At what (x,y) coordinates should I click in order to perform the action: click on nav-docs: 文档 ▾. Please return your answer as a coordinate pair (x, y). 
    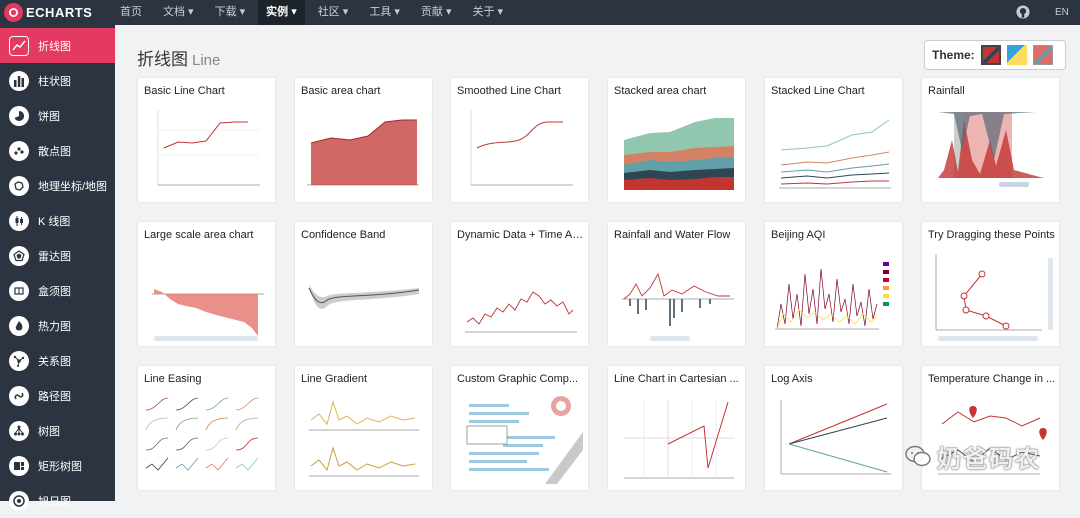
    Looking at the image, I should click on (178, 12).